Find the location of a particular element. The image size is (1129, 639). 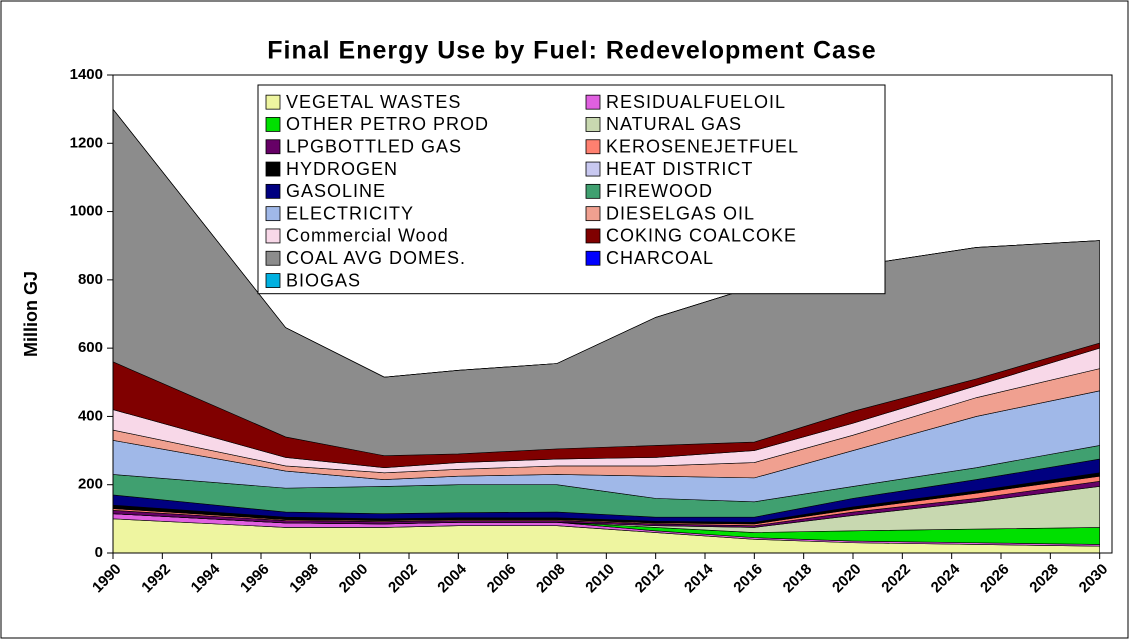

legend-label: HEAT DISTRICT is located at coordinates (679, 169).